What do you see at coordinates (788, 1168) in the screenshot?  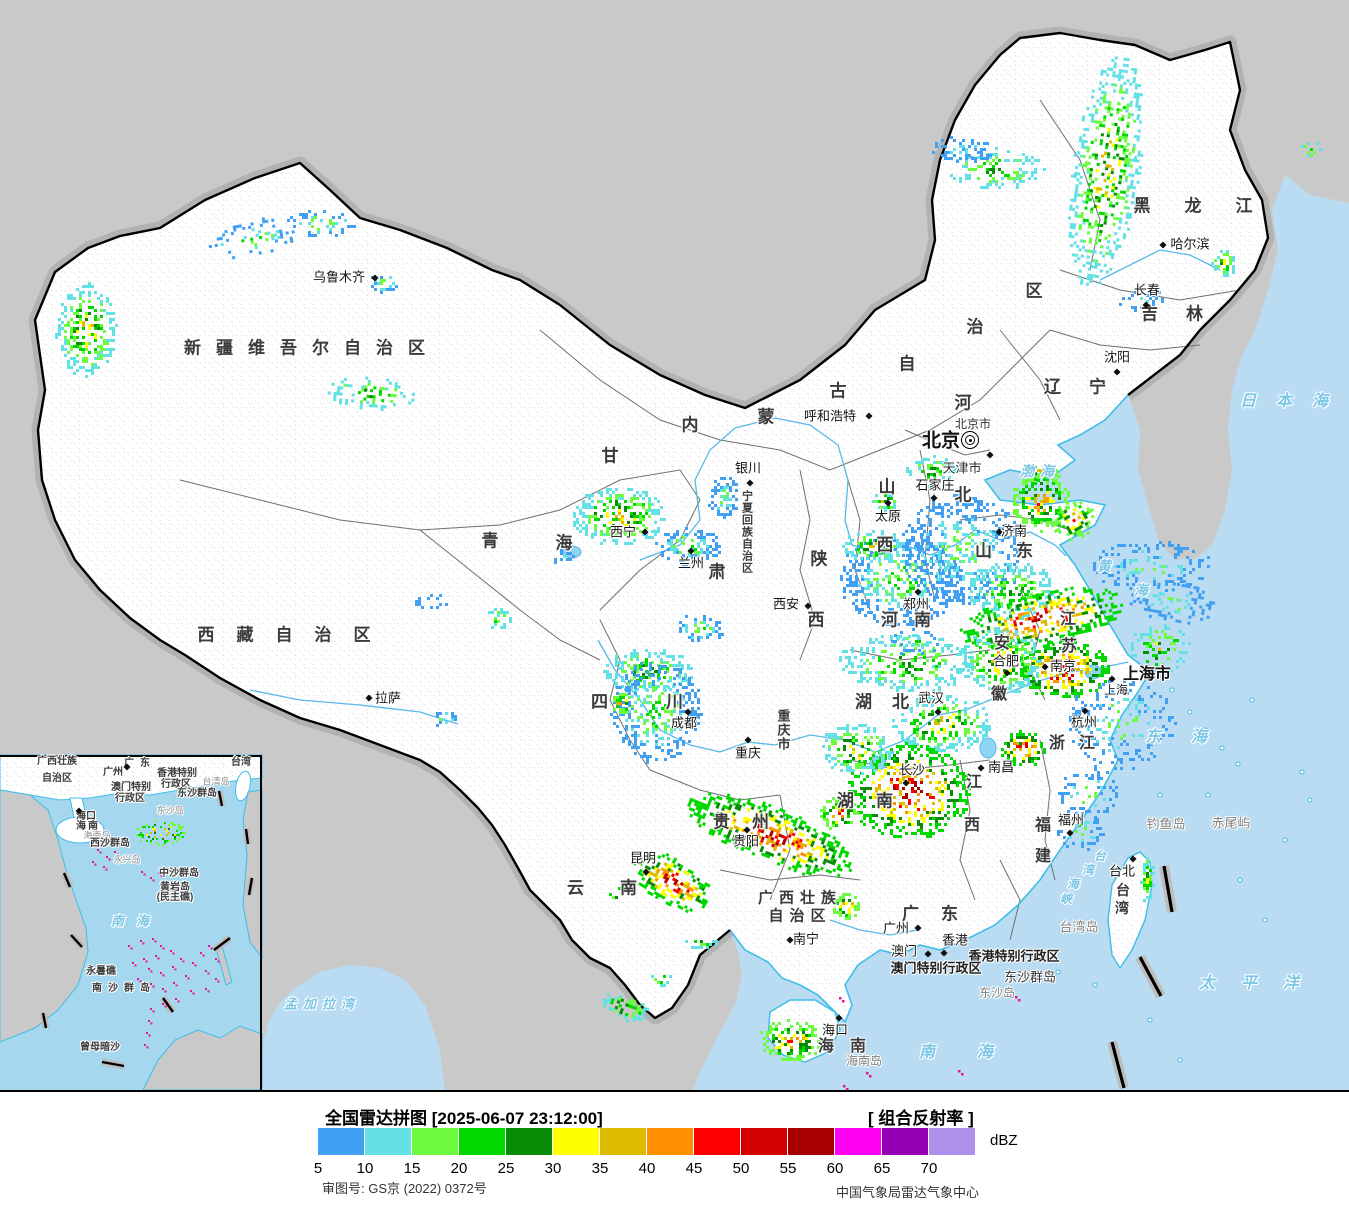 I see `colorbar-tick: 55` at bounding box center [788, 1168].